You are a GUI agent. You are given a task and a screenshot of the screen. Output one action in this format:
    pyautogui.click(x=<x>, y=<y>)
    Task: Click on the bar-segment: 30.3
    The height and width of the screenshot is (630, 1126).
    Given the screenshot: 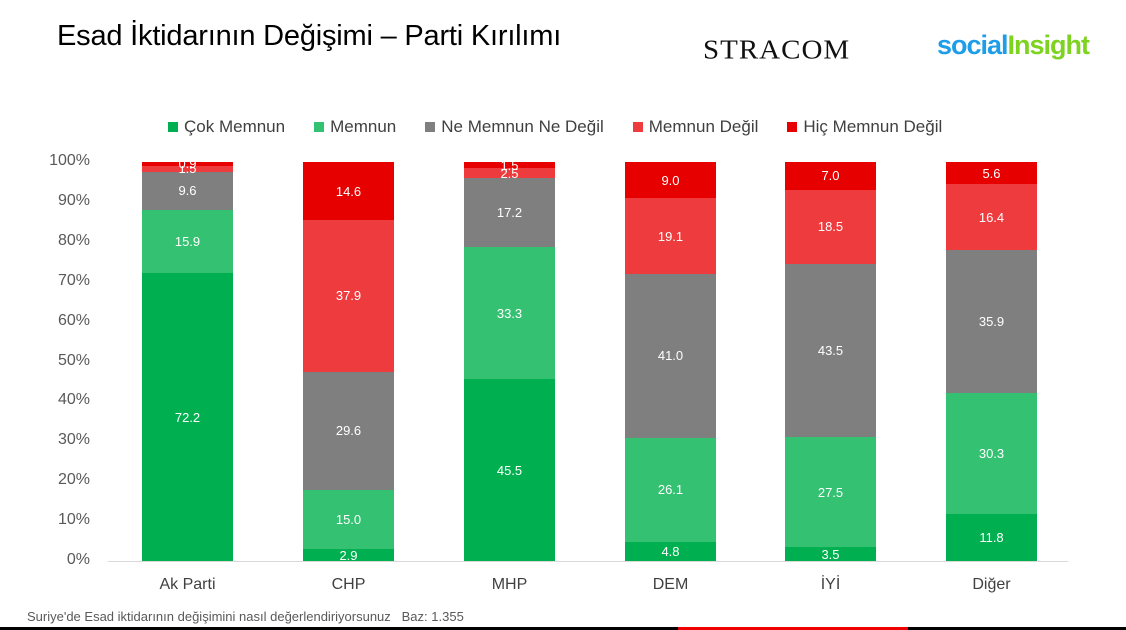 What is the action you would take?
    pyautogui.click(x=991, y=453)
    